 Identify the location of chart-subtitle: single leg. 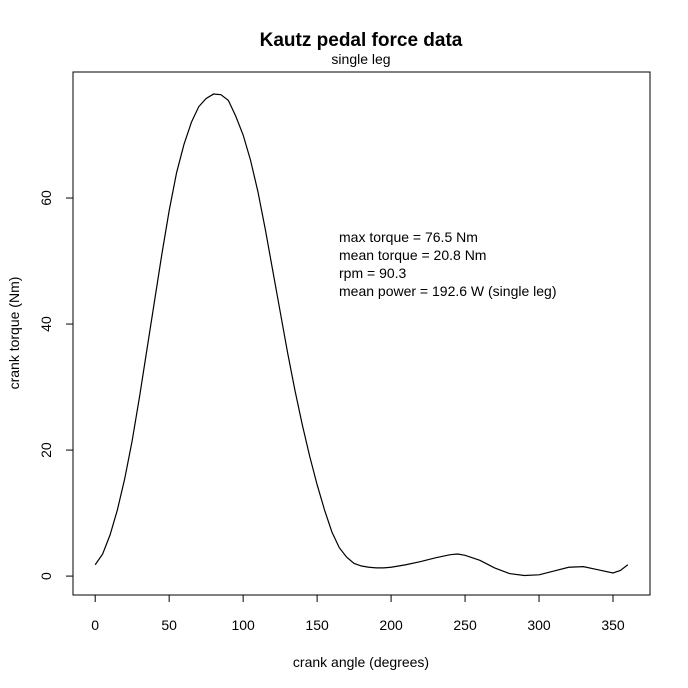
(360, 59).